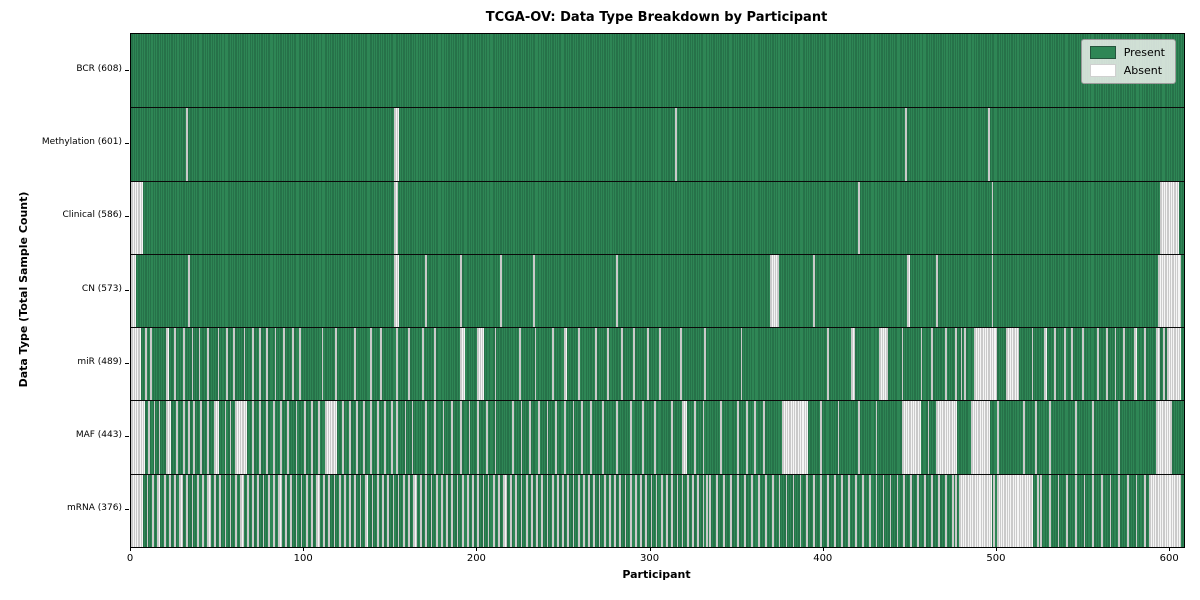  Describe the element at coordinates (650, 558) in the screenshot. I see `x-tick-label-300: 300` at that location.